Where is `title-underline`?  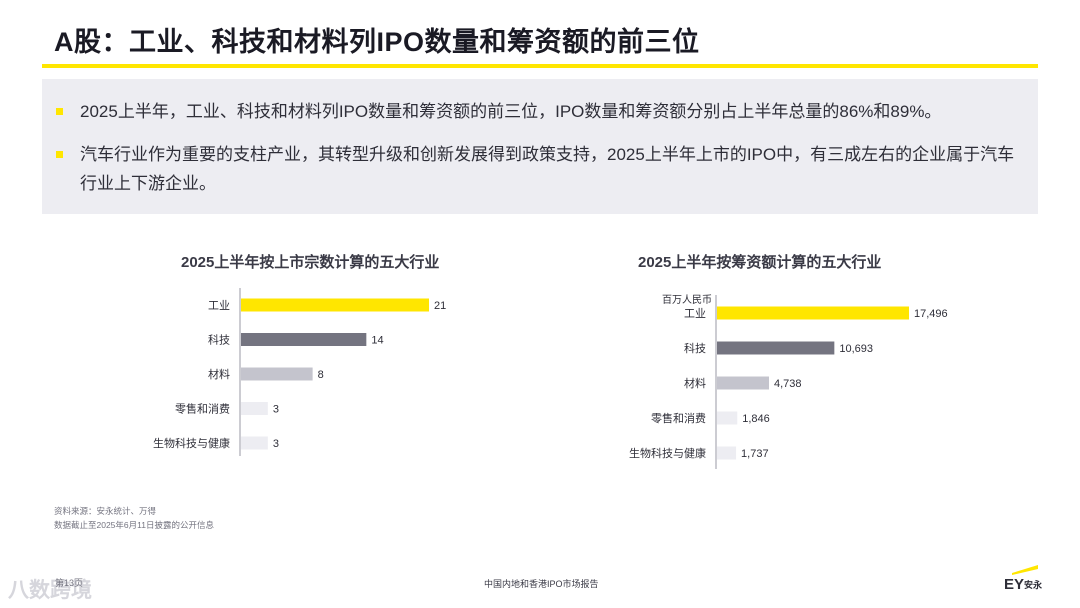 title-underline is located at coordinates (540, 66).